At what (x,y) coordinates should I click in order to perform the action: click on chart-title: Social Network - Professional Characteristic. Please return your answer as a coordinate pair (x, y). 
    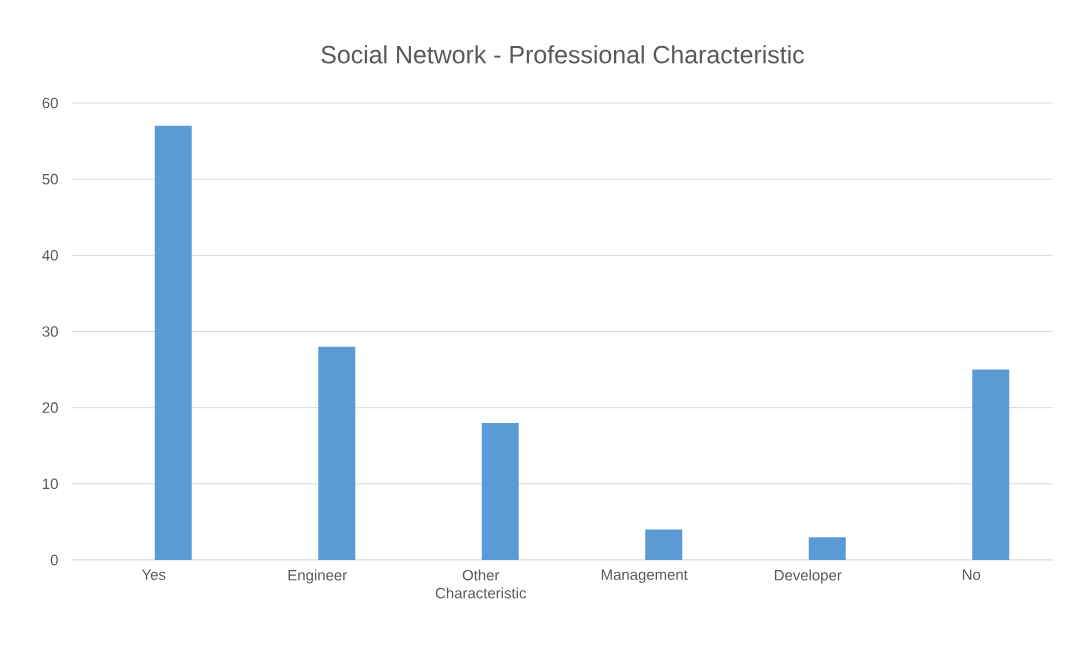
    Looking at the image, I should click on (562, 54).